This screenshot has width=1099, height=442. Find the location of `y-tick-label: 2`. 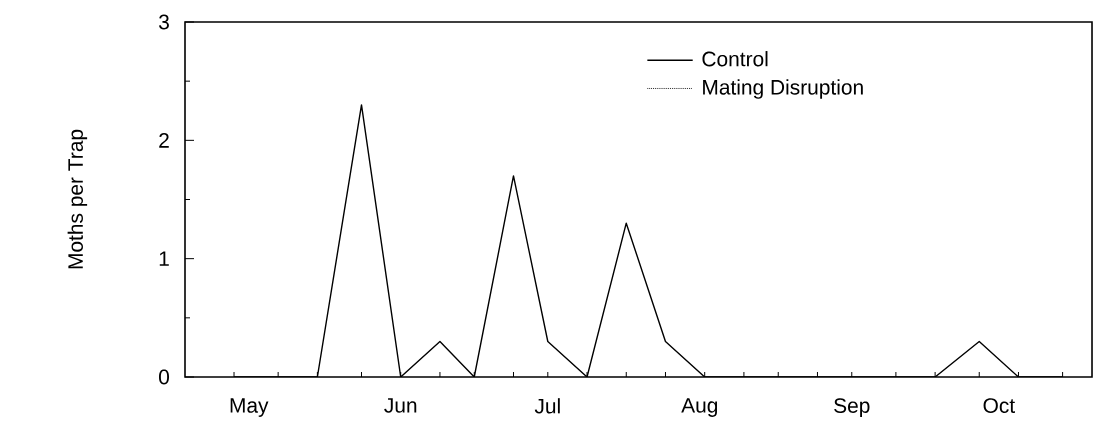

y-tick-label: 2 is located at coordinates (164, 140).